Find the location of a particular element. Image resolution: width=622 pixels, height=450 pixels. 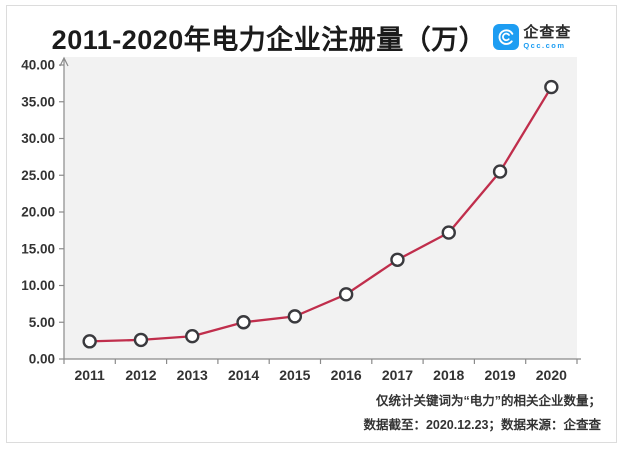

y-tick-label: 25.00 is located at coordinates (38, 175).